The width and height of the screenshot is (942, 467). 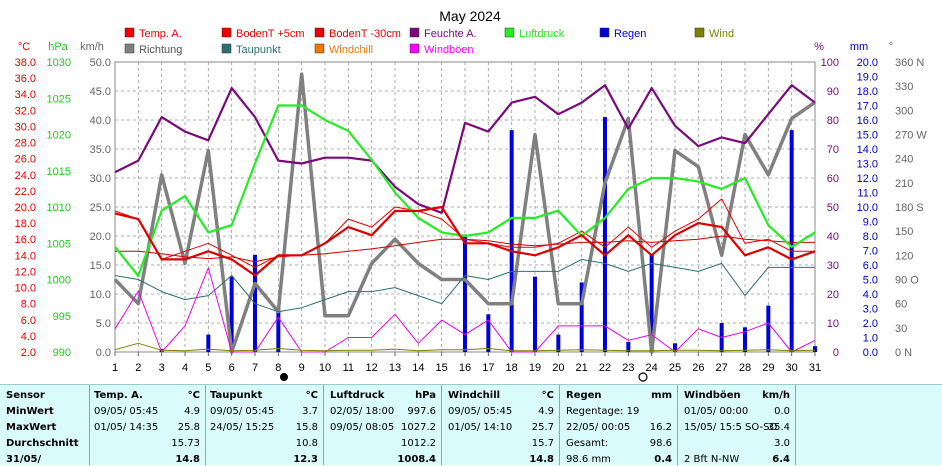 What do you see at coordinates (909, 208) in the screenshot?
I see `direction_deg-tick-label: 180 S` at bounding box center [909, 208].